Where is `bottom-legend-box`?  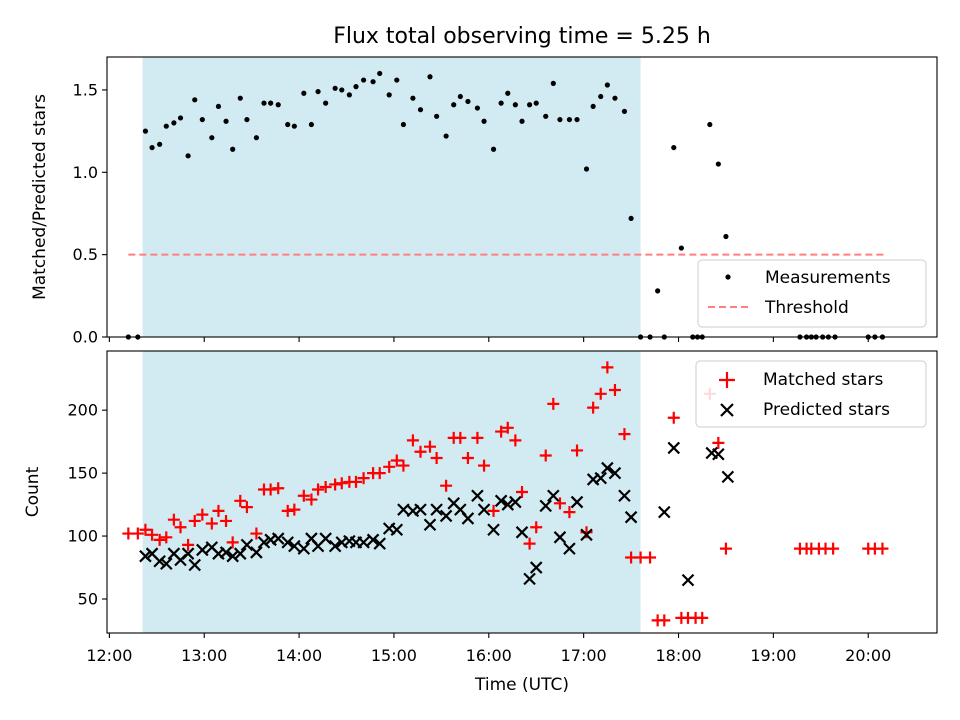 bottom-legend-box is located at coordinates (811, 394).